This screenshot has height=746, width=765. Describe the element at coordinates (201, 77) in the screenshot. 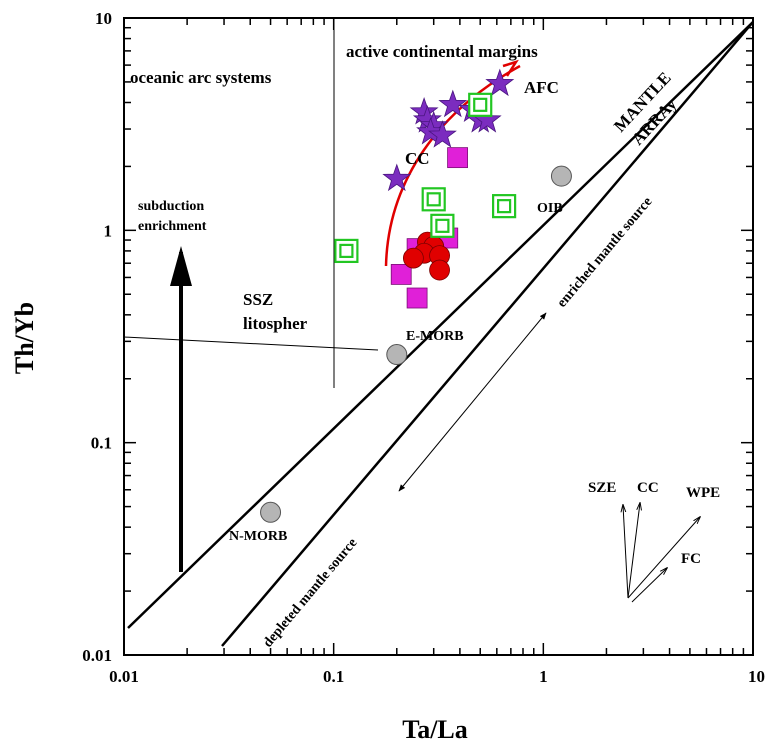

I see `oceanic-arc-label: oceanic arc systems` at that location.